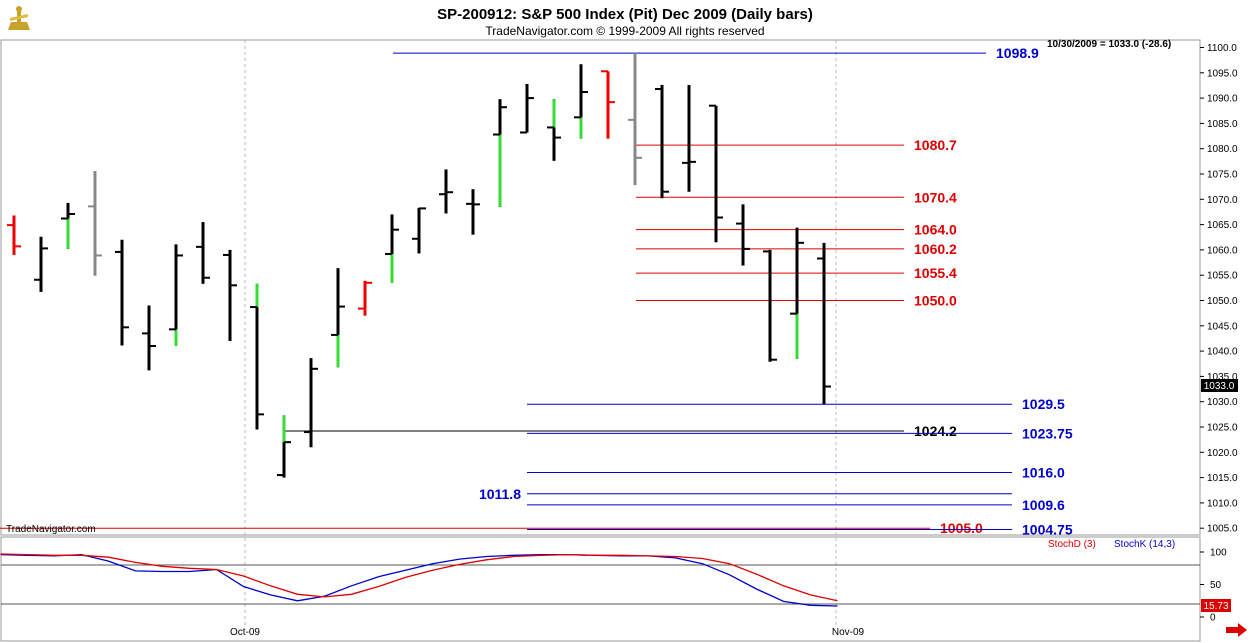 The height and width of the screenshot is (643, 1250). I want to click on stochastic-panel: 100 50 0 StochD (3) StochK (14,3) 15.73, so click(615, 581).